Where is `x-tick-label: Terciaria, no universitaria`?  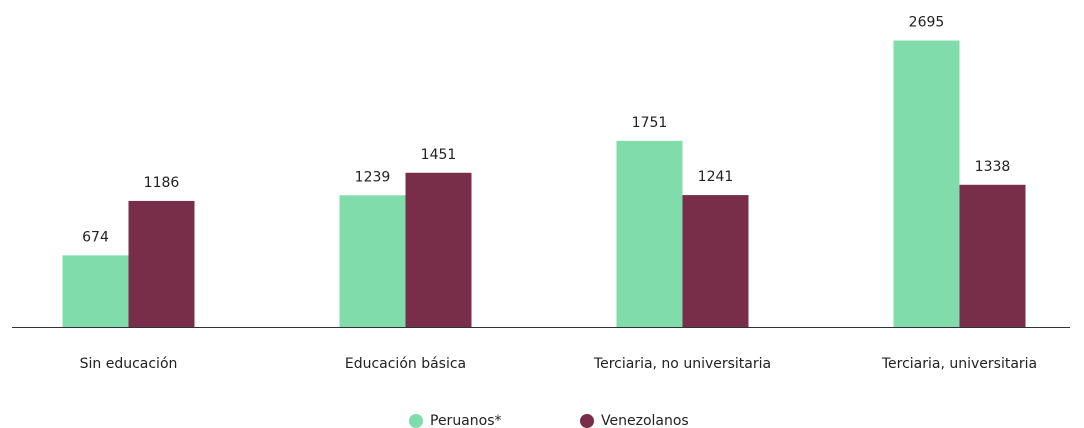 x-tick-label: Terciaria, no universitaria is located at coordinates (682, 364).